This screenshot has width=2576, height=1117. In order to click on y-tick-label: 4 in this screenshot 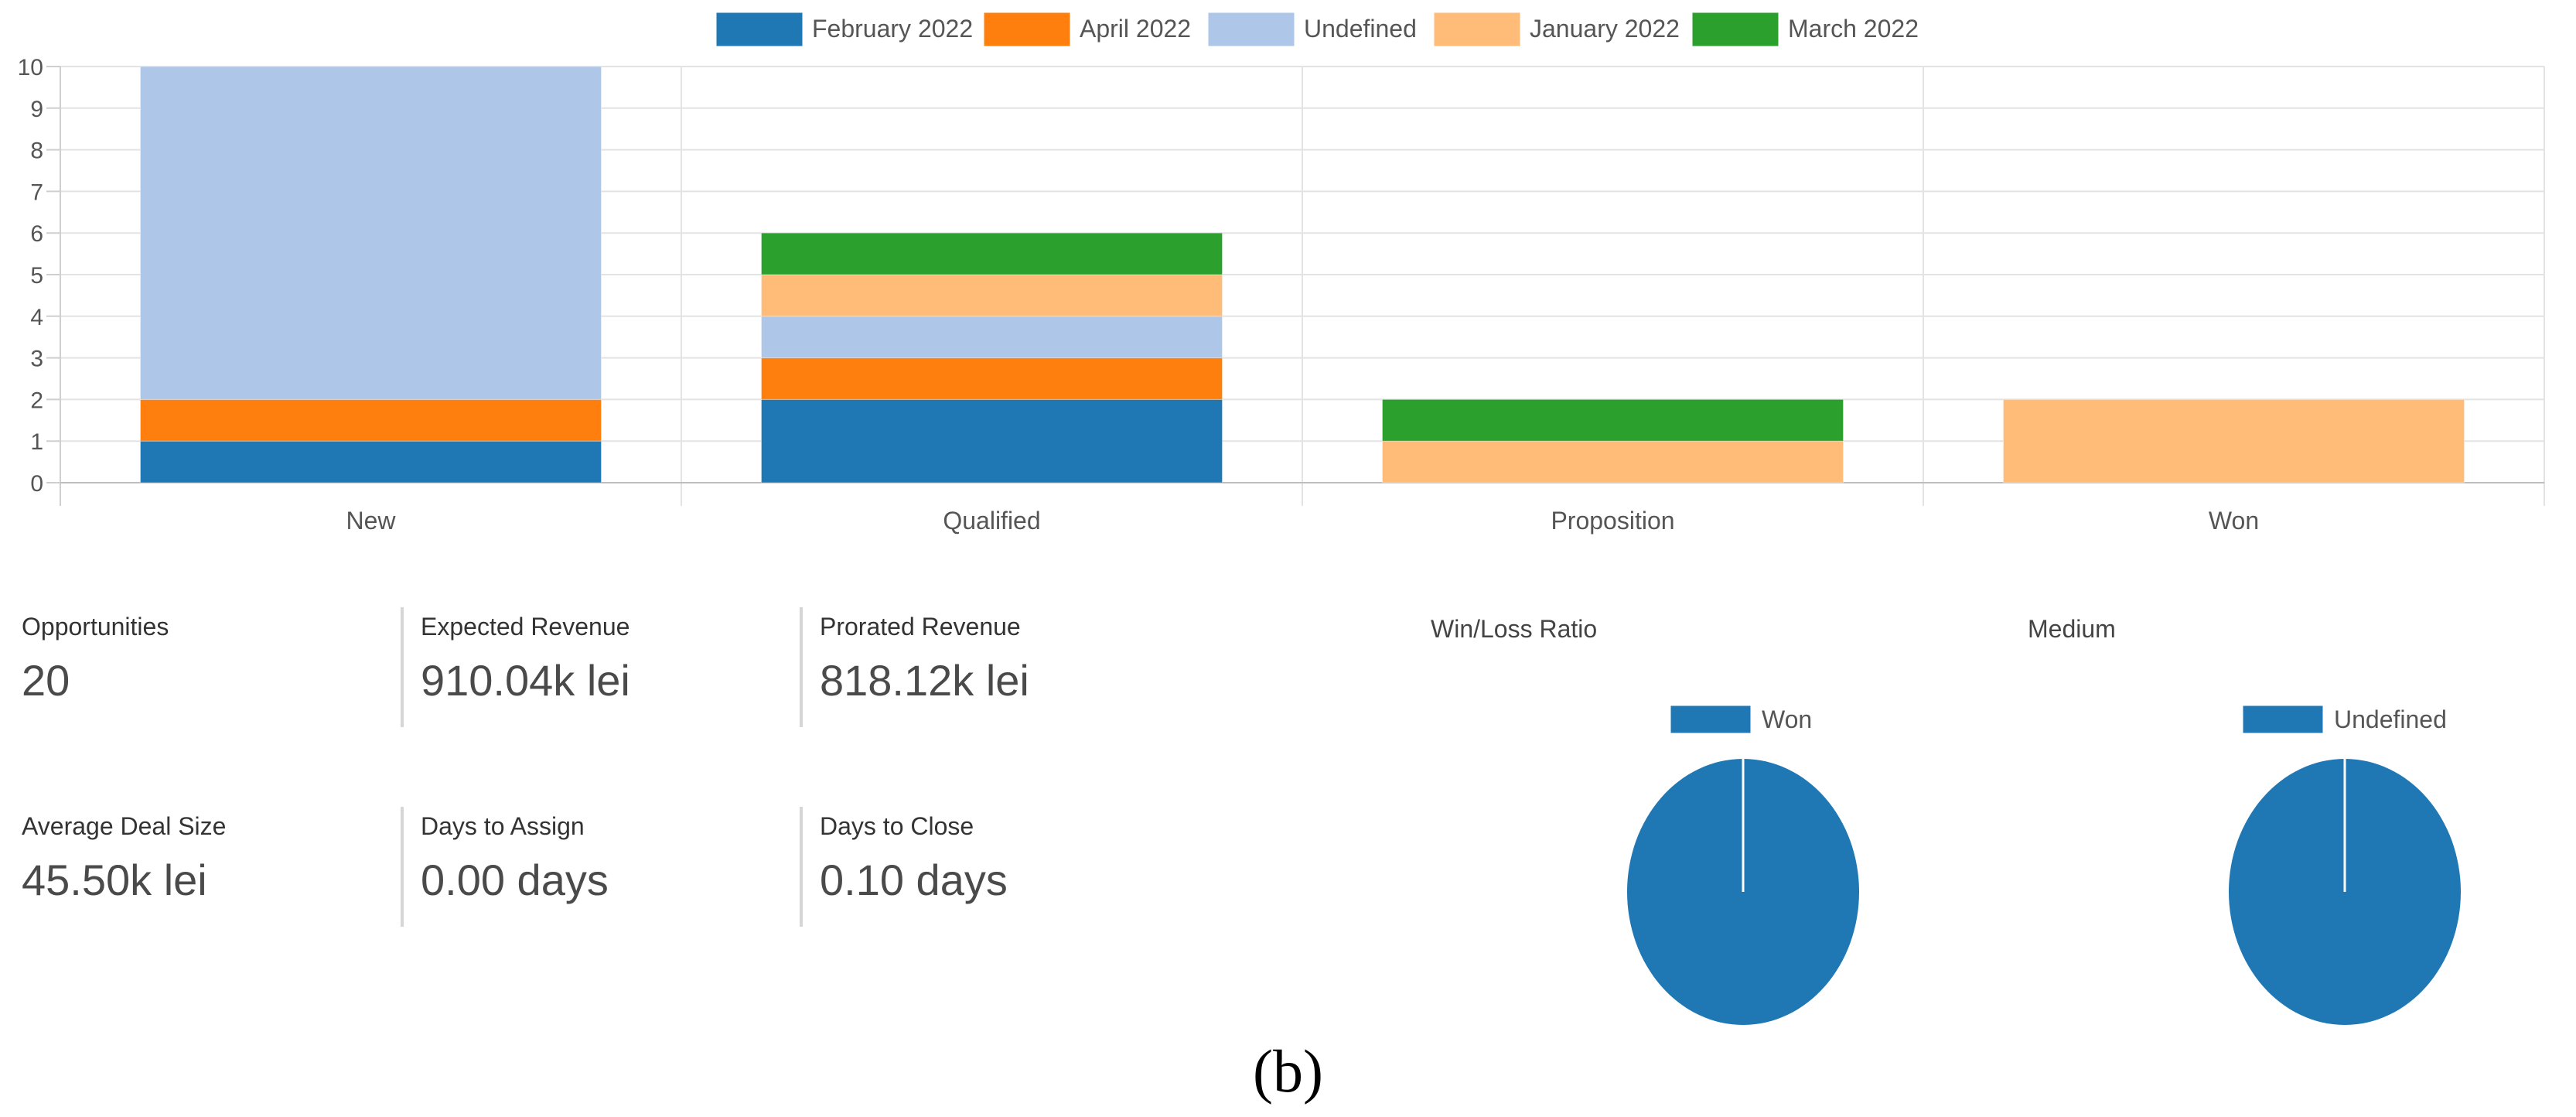, I will do `click(36, 317)`.